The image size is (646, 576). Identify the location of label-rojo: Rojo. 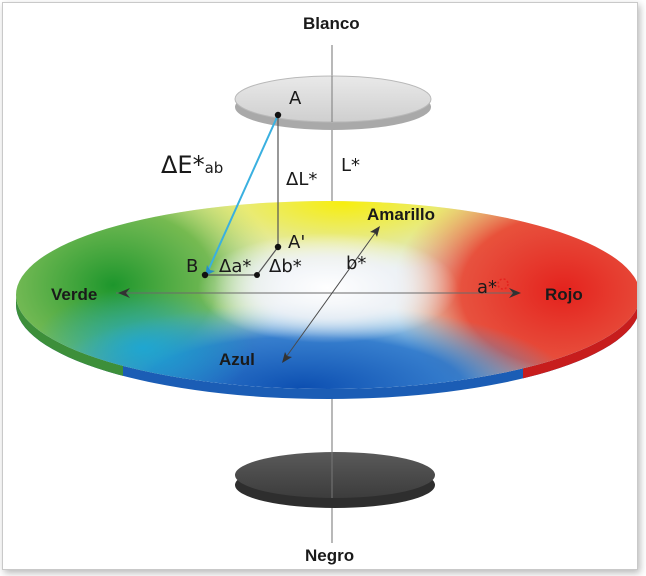
(564, 294).